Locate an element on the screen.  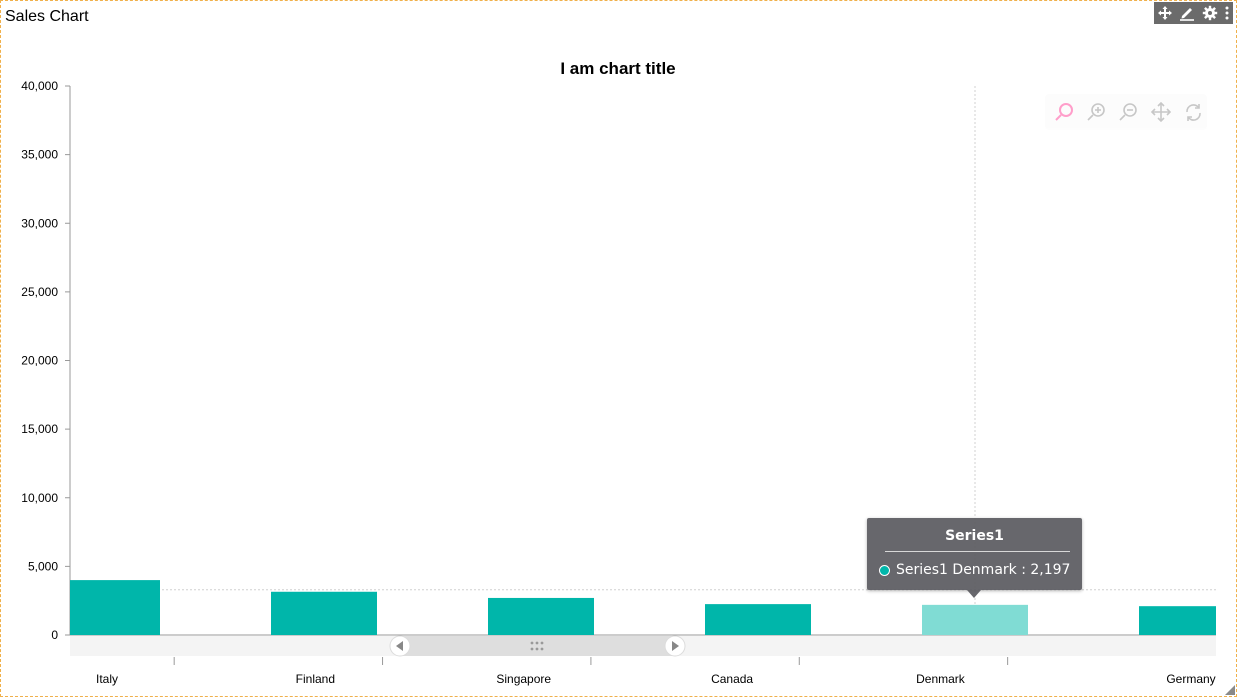
x-tick-label: Denmark is located at coordinates (941, 679).